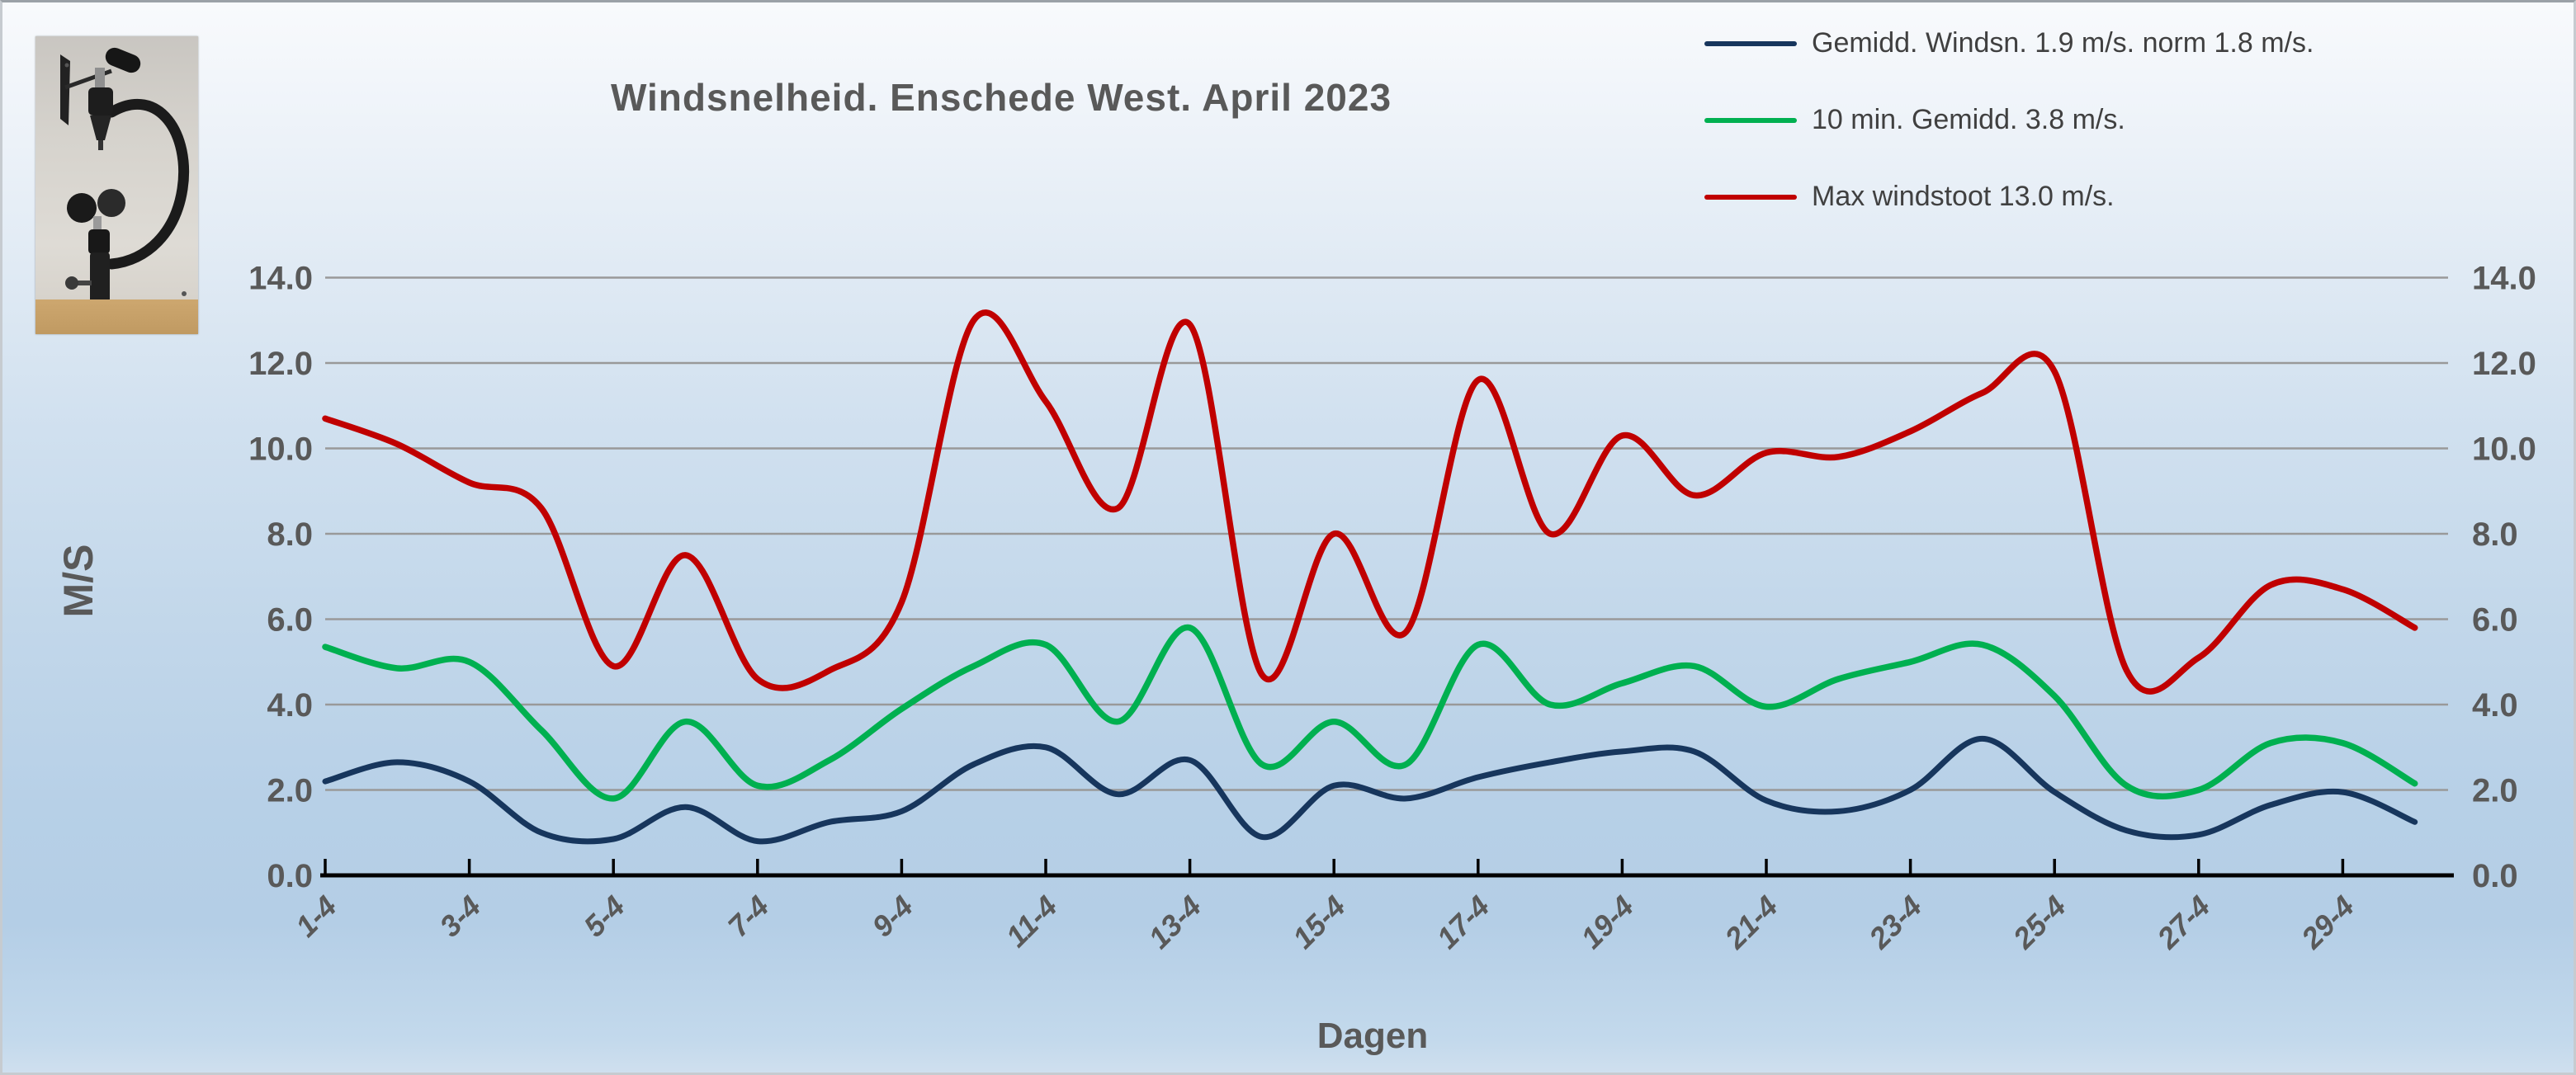 The width and height of the screenshot is (2576, 1075). Describe the element at coordinates (2495, 620) in the screenshot. I see `y-axis-tick-label-right: 6.0` at that location.